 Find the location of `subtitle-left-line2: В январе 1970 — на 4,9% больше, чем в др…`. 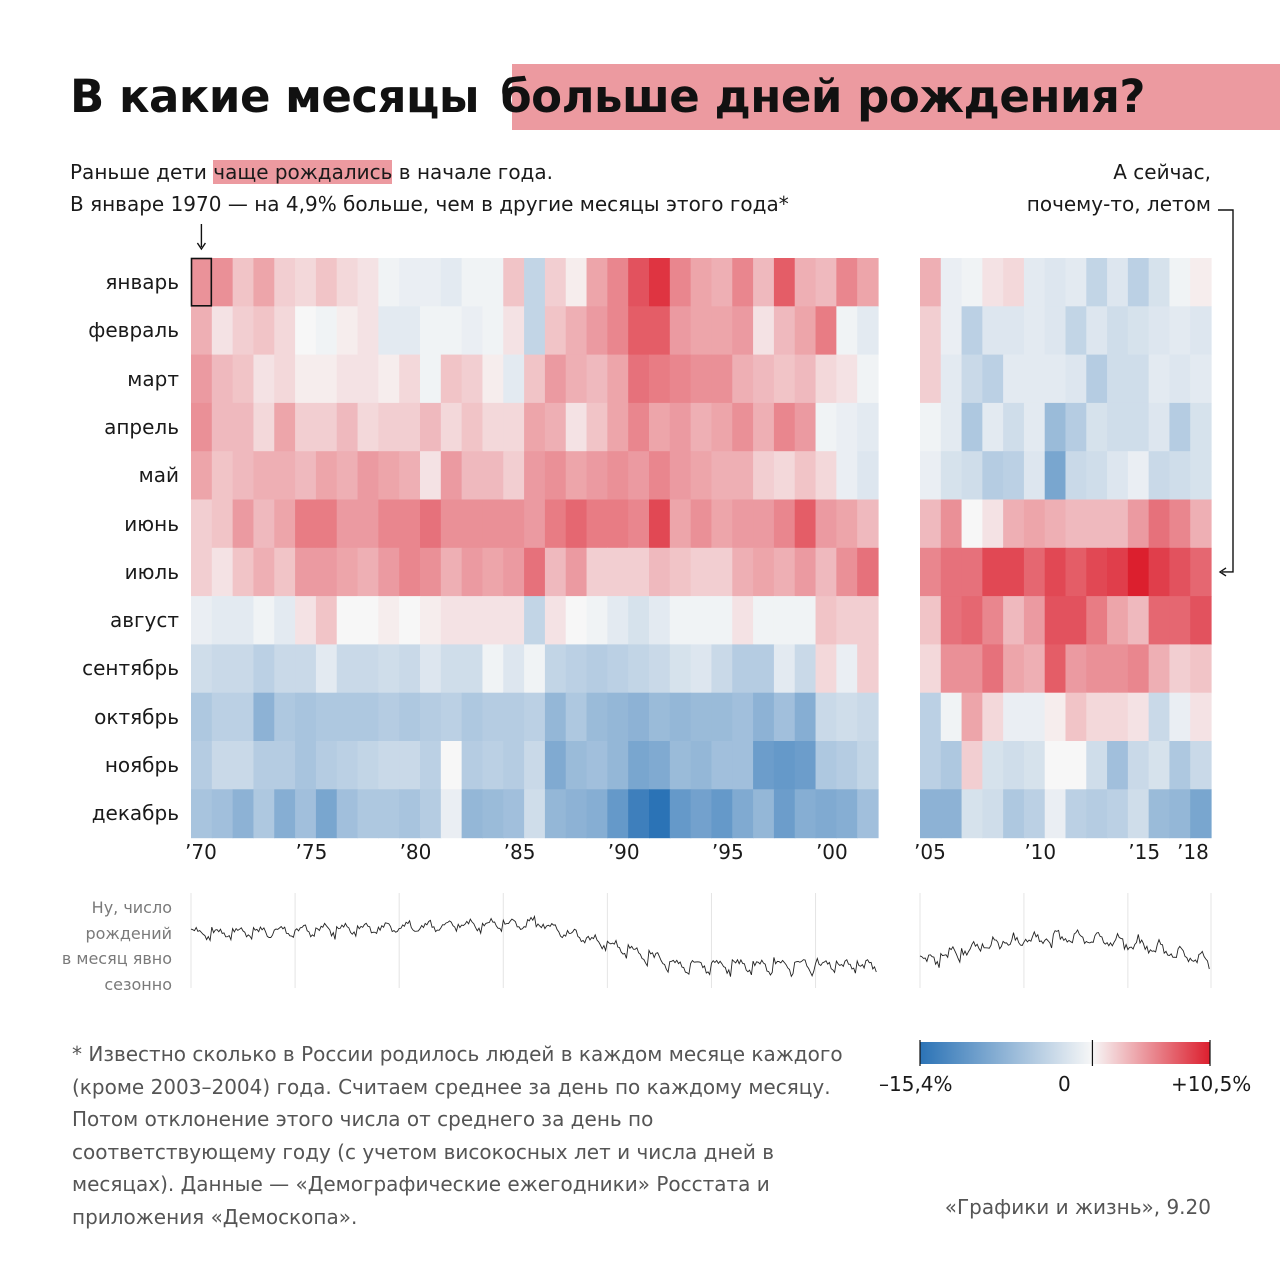

subtitle-left-line2: В январе 1970 — на 4,9% больше, чем в др… is located at coordinates (429, 204).